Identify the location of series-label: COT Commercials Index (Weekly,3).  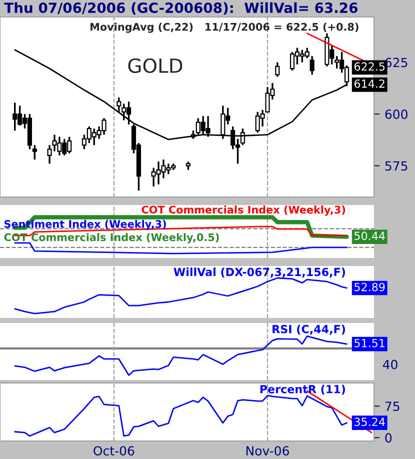
(244, 211).